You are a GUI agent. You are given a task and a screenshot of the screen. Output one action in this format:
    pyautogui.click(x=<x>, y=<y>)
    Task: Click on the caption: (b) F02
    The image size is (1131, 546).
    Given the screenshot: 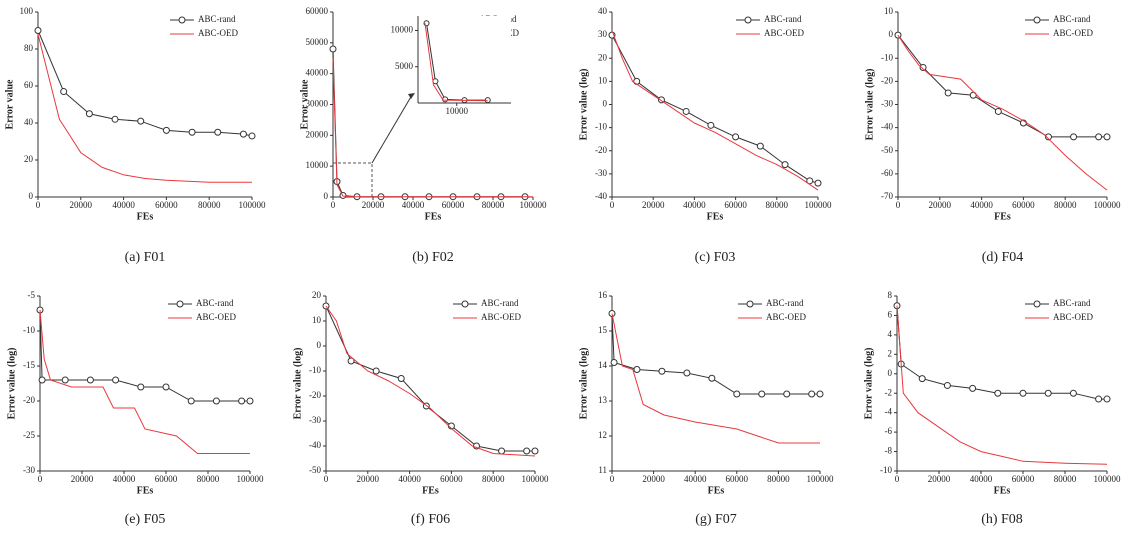 What is the action you would take?
    pyautogui.click(x=433, y=257)
    